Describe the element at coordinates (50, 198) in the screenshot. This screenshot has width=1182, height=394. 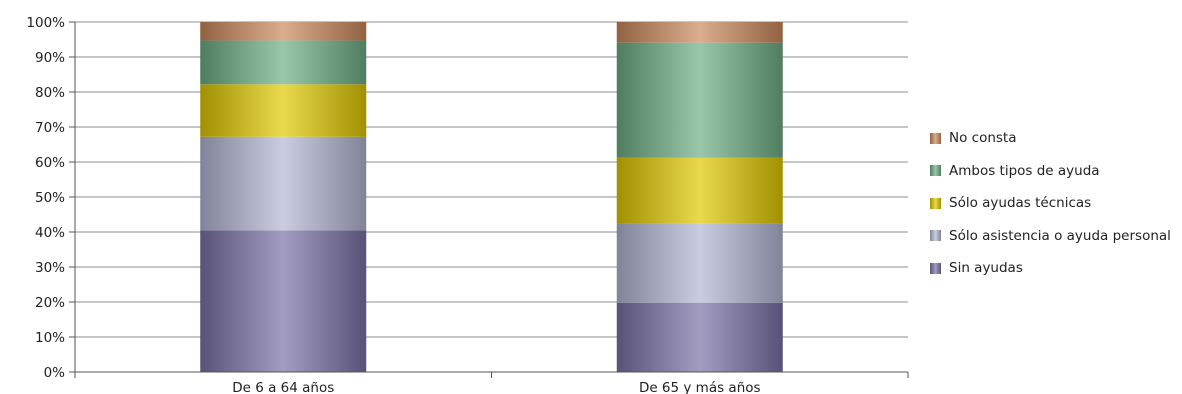
I see `y-tick-label: 50%` at that location.